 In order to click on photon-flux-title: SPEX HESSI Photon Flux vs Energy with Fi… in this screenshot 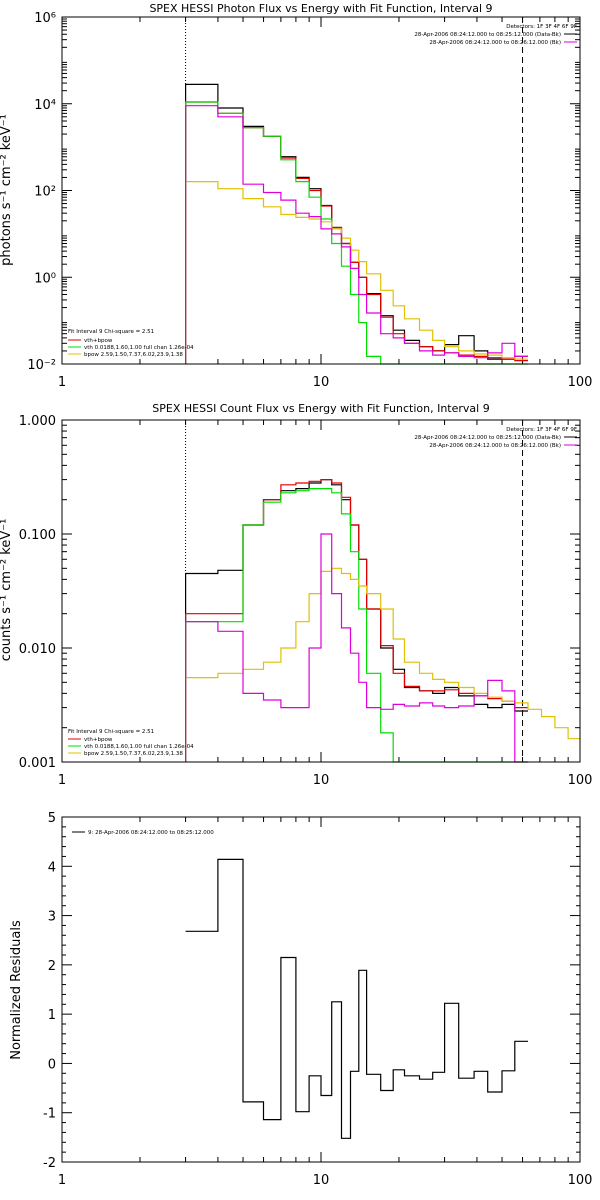, I will do `click(320, 8)`.